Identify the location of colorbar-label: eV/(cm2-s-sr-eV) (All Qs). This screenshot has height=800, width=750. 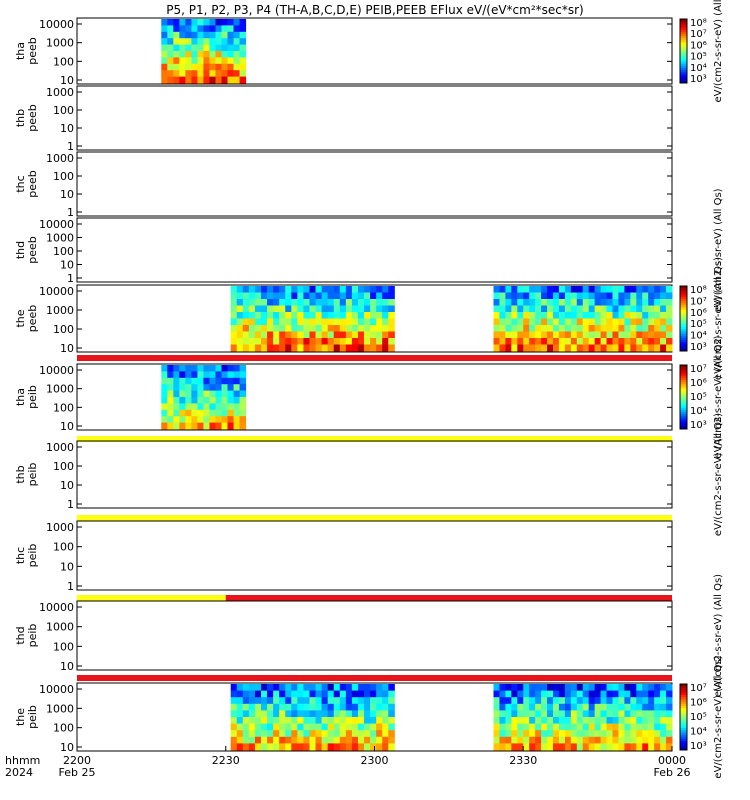
(718, 318).